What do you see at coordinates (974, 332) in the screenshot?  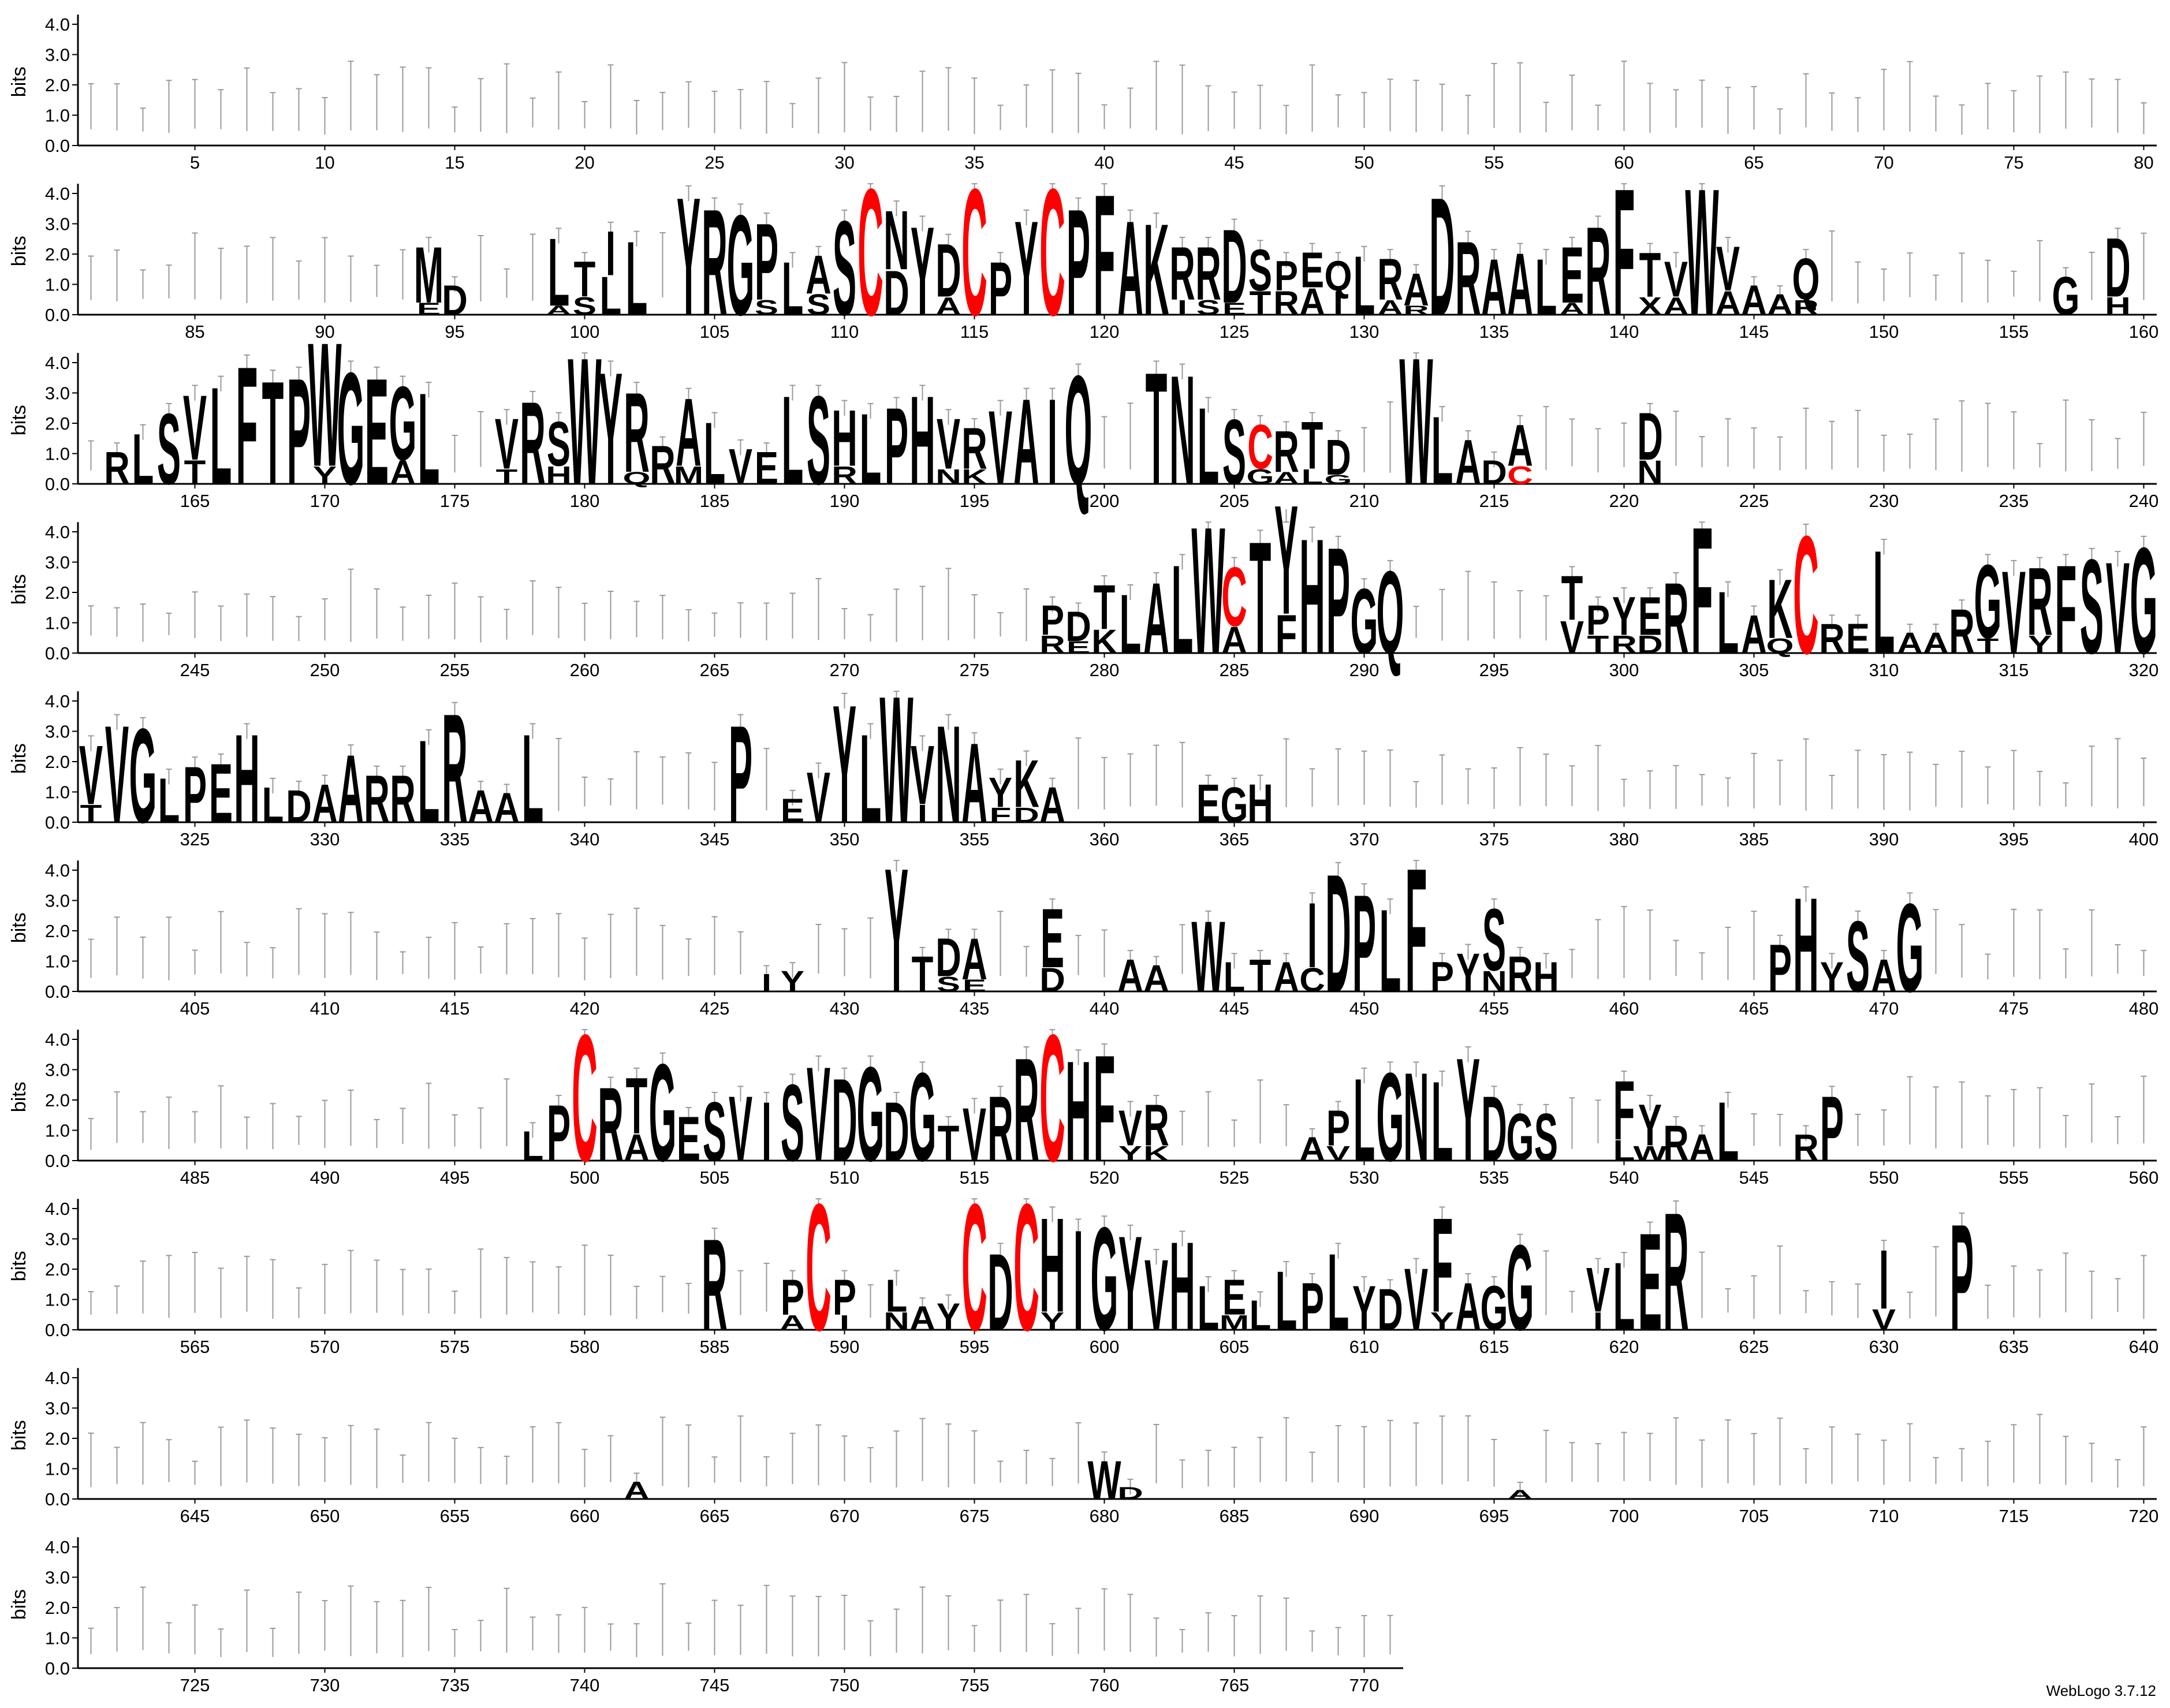 I see `x-tick-label: 115` at bounding box center [974, 332].